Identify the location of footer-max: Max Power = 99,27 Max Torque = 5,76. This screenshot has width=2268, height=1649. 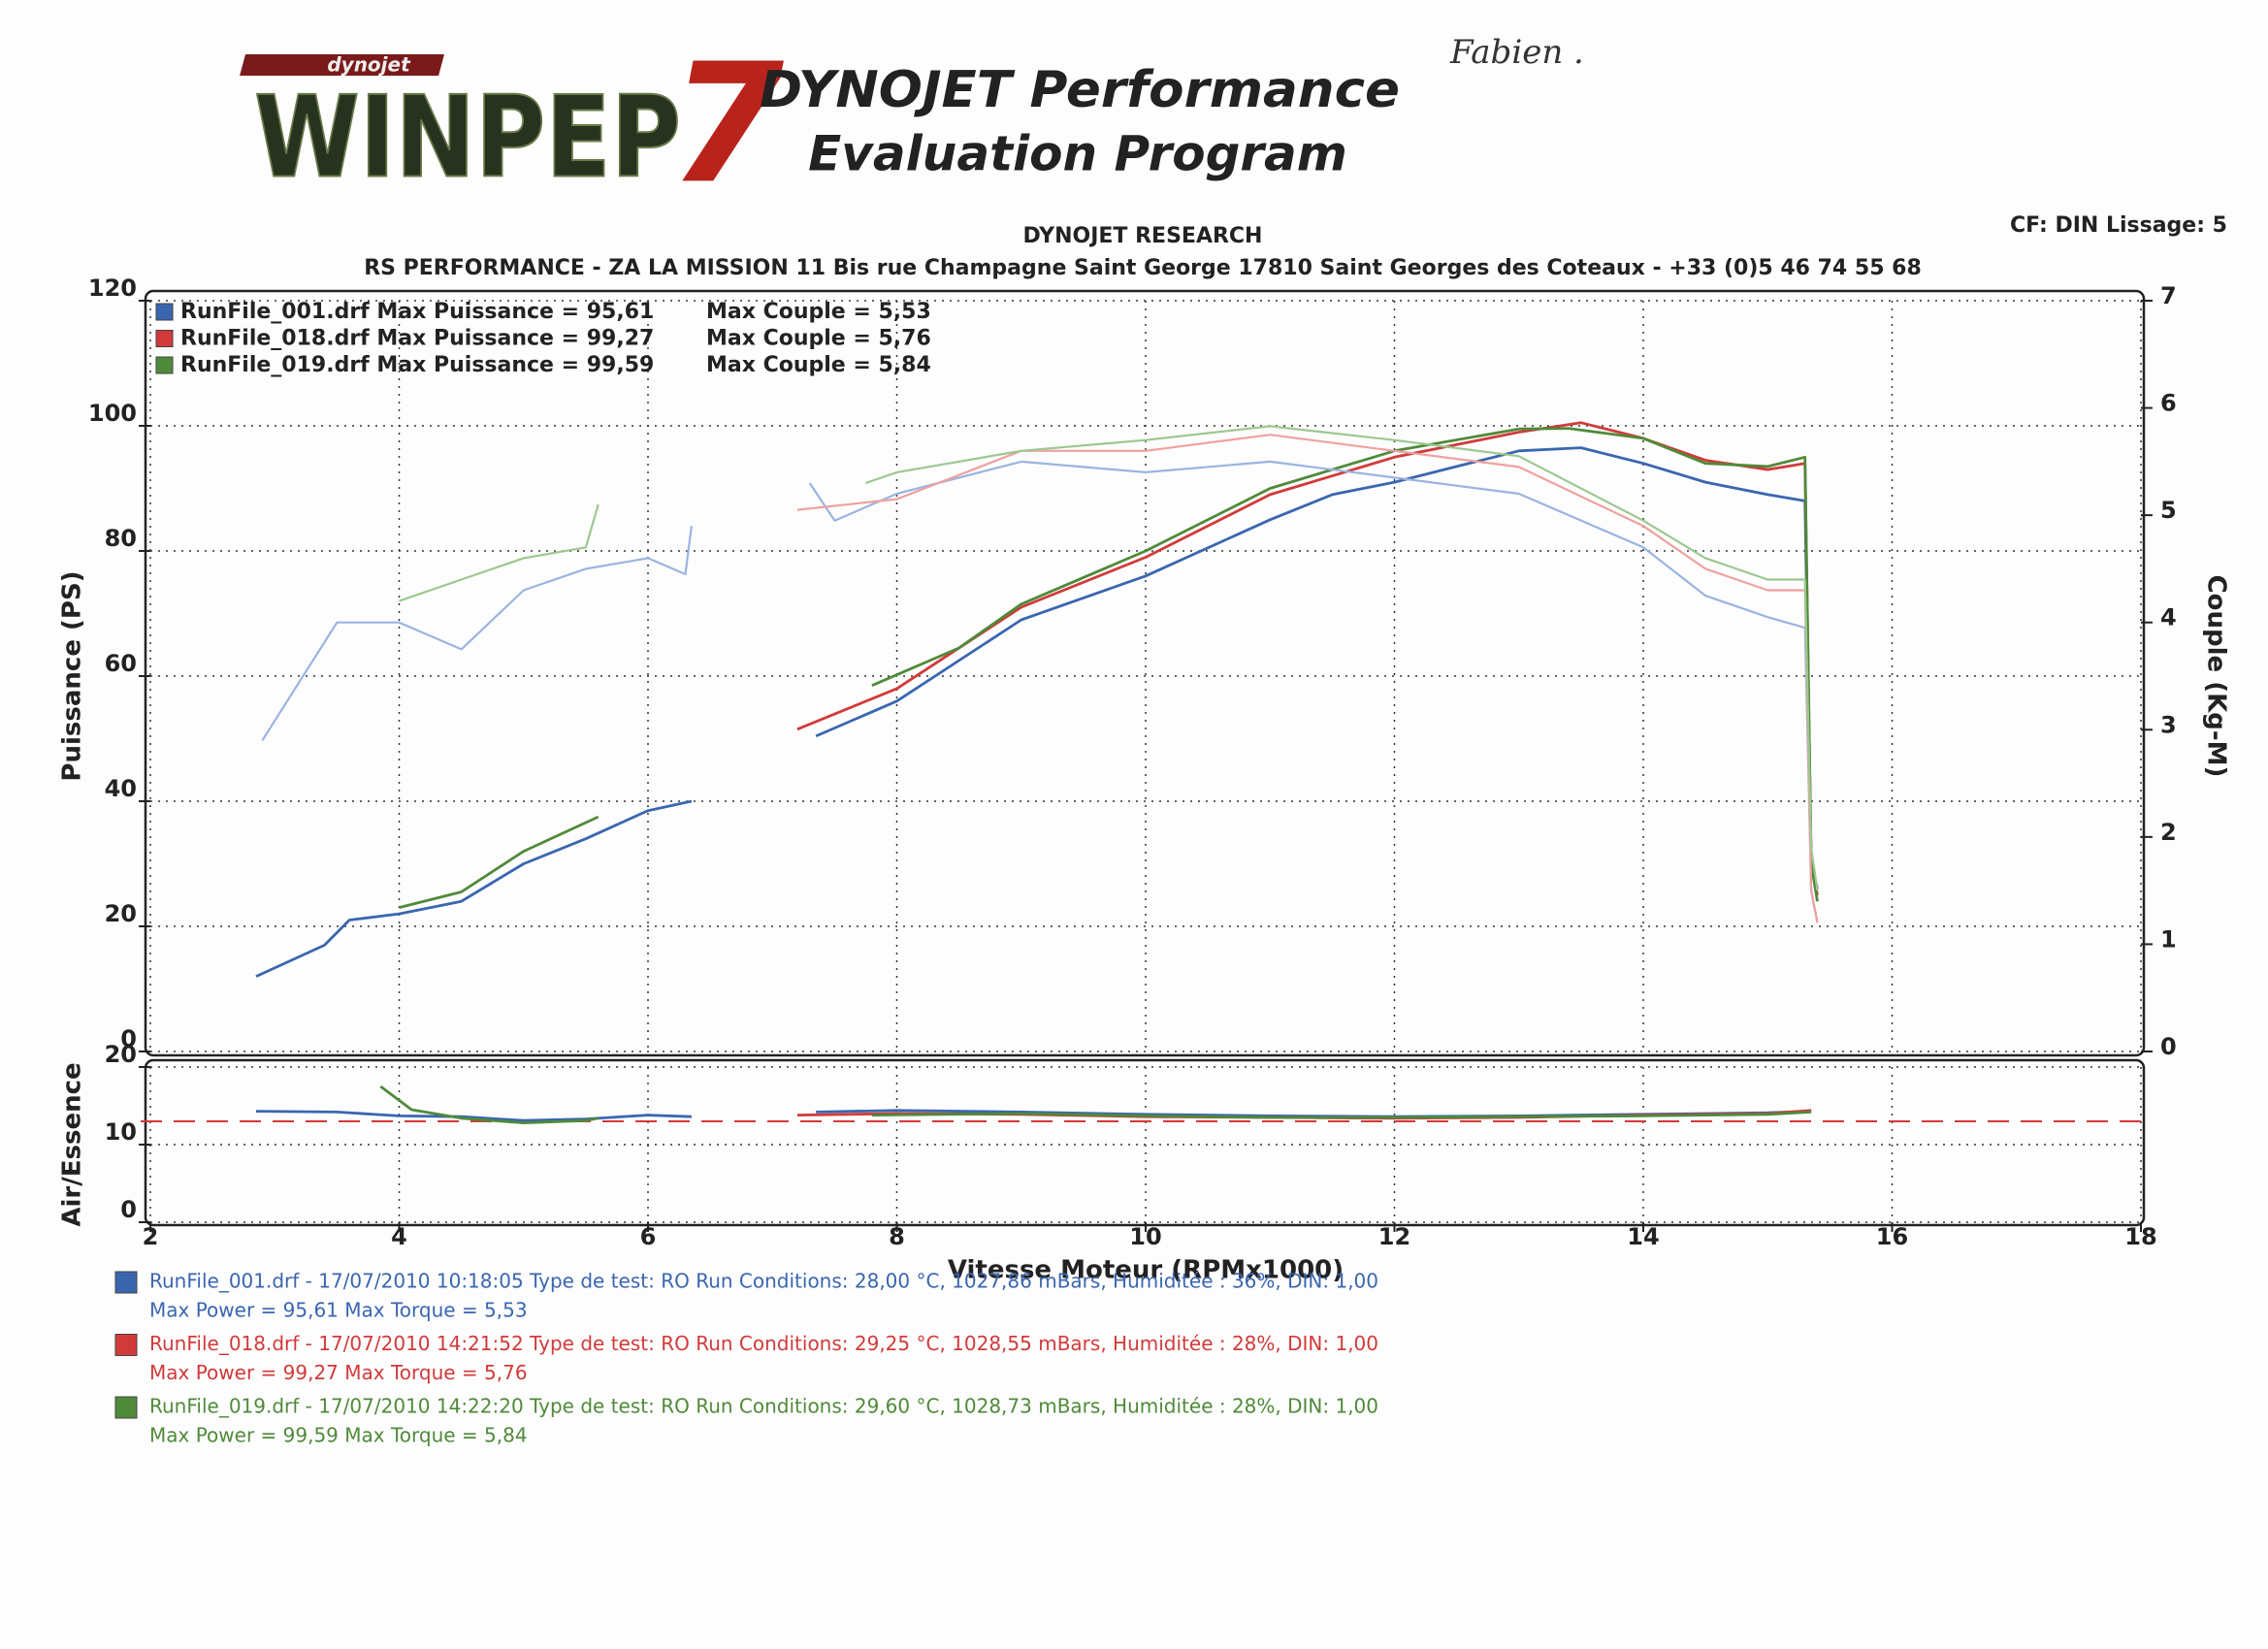
(338, 1372).